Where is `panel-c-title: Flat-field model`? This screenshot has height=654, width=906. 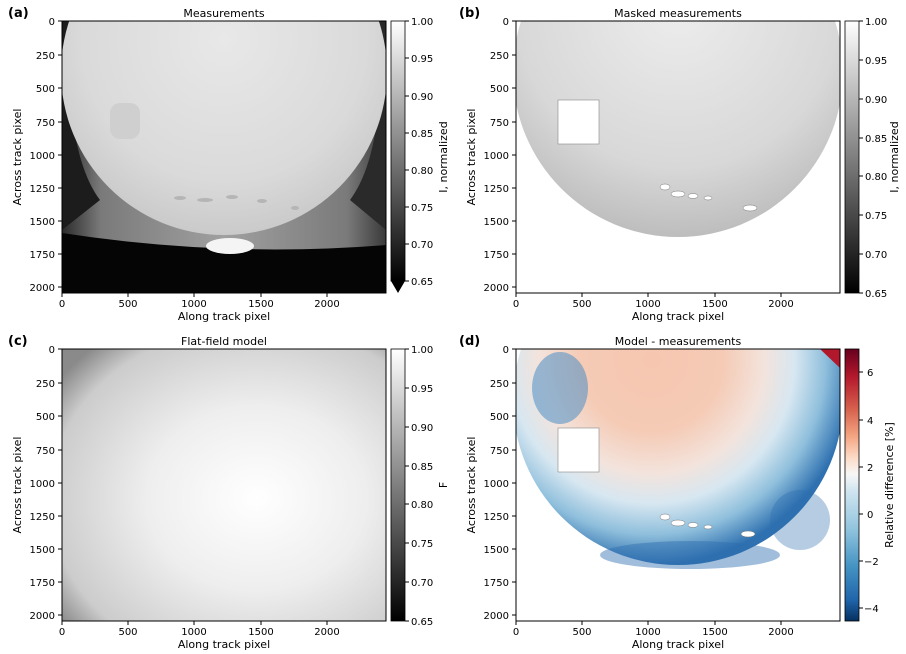 panel-c-title: Flat-field model is located at coordinates (224, 341).